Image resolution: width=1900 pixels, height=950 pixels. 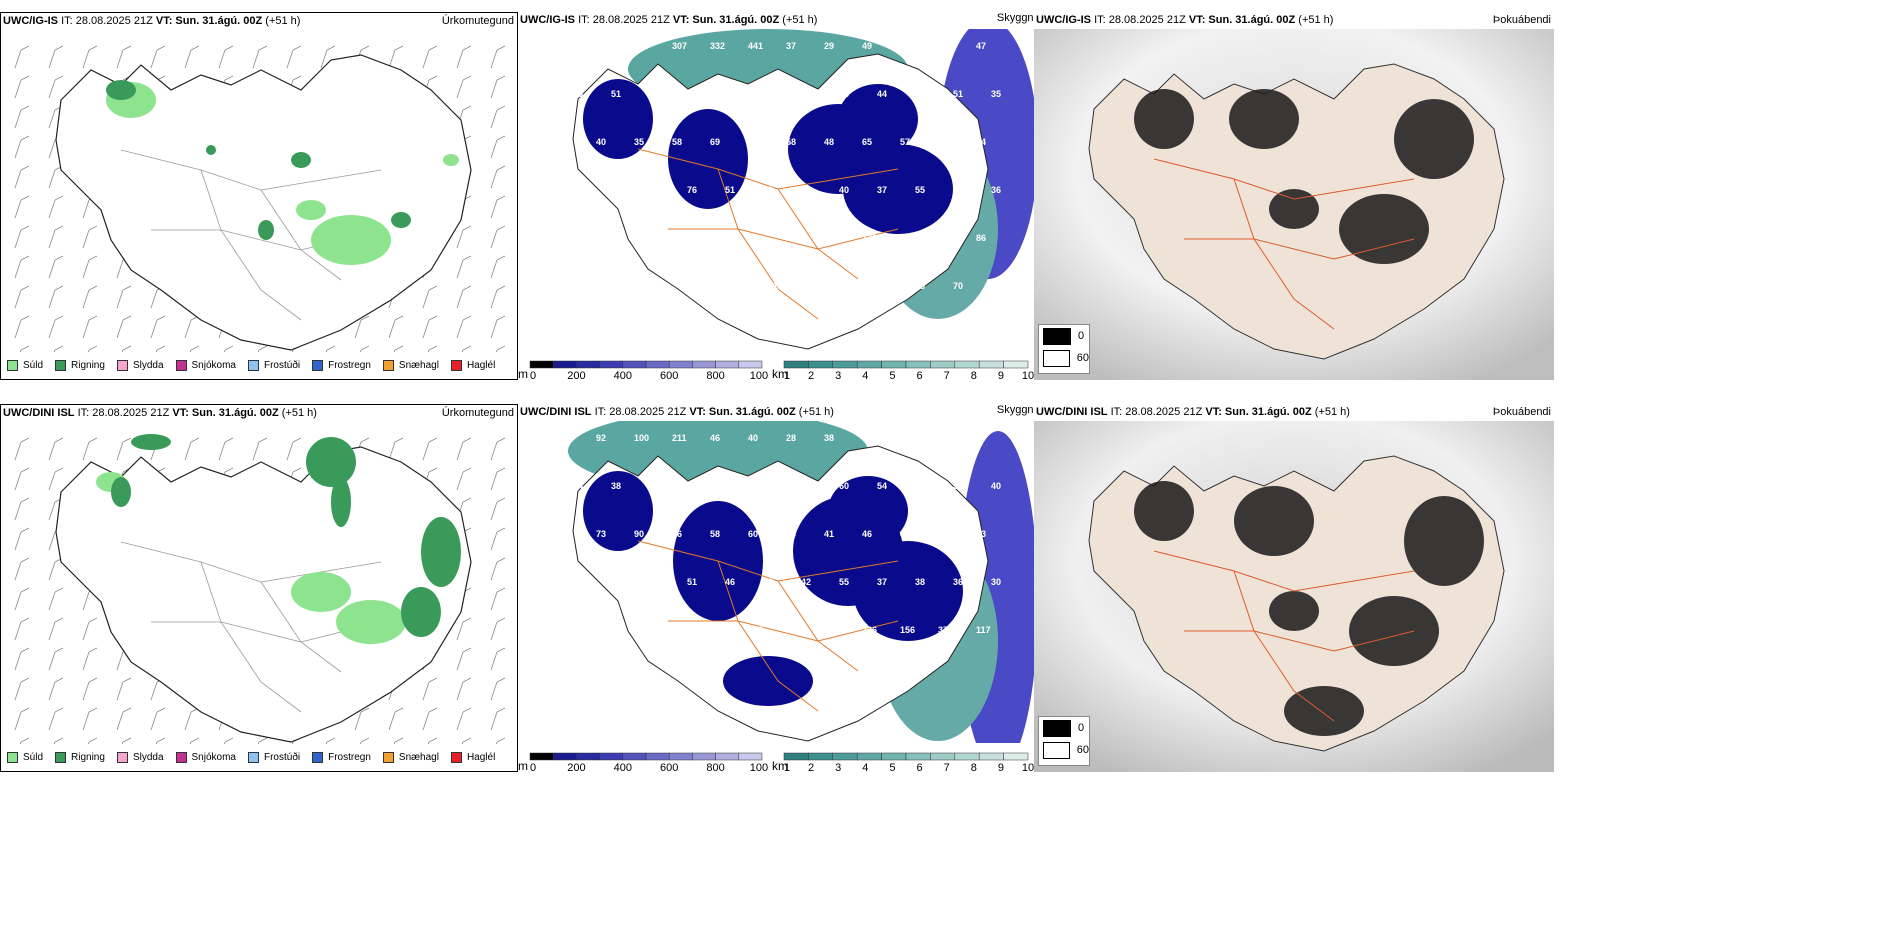 What do you see at coordinates (616, 190) in the screenshot?
I see `visibility-value: 71` at bounding box center [616, 190].